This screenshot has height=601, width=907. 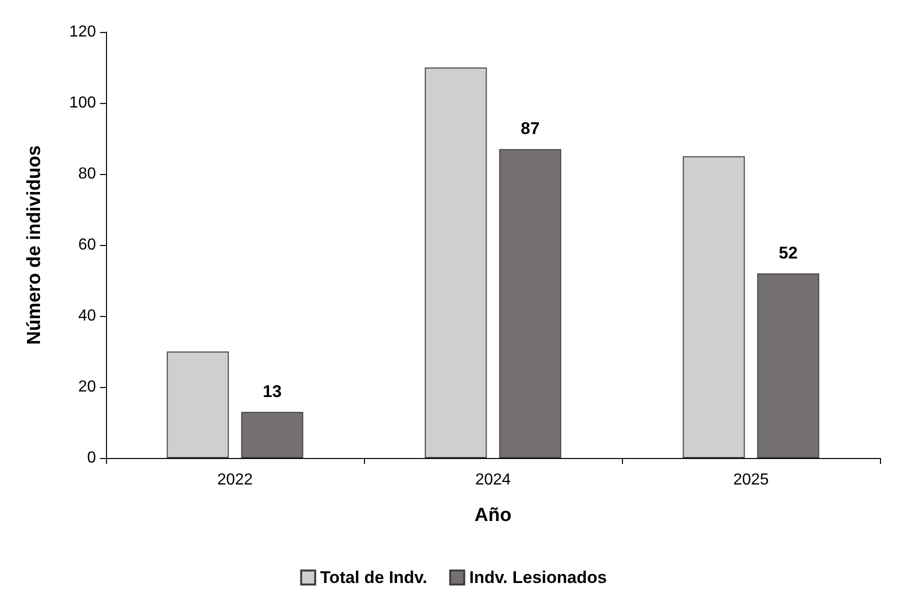 I want to click on data-label: 87, so click(x=530, y=128).